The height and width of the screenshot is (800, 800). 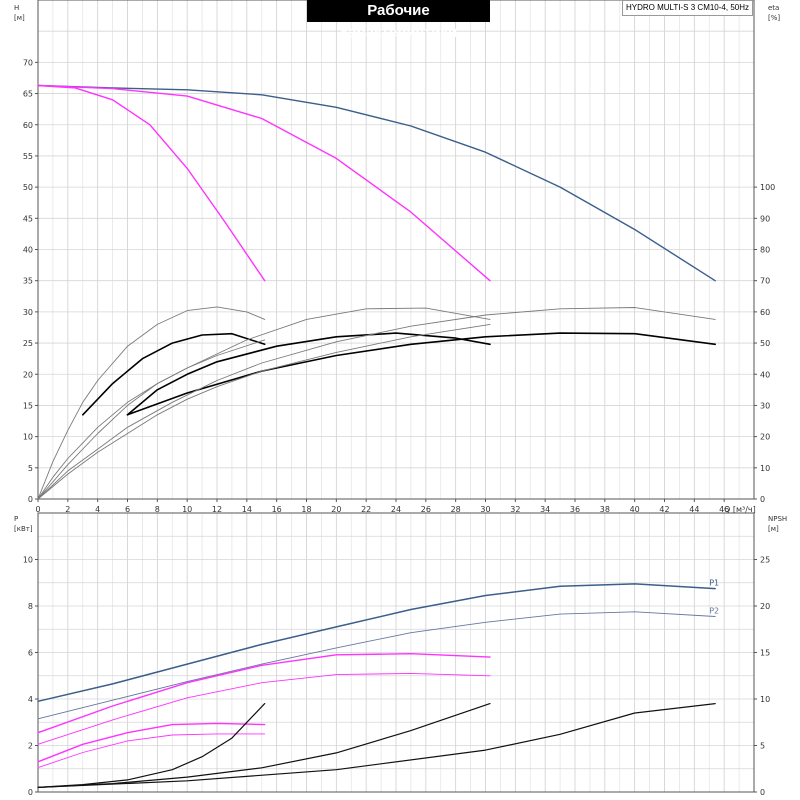 I want to click on chart-title: Рабочие характеристики, so click(x=398, y=20).